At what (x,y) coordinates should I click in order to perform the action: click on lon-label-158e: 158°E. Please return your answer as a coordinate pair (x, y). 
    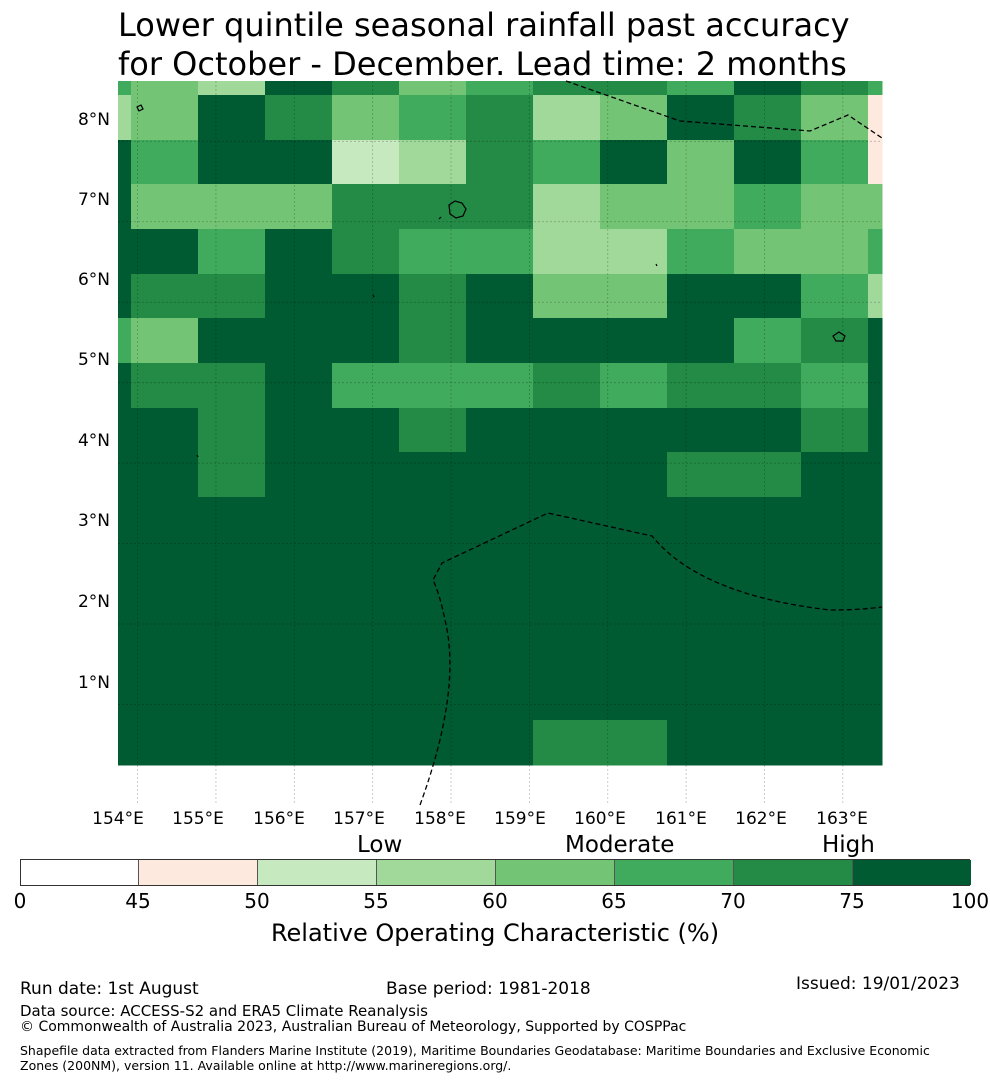
    Looking at the image, I should click on (440, 819).